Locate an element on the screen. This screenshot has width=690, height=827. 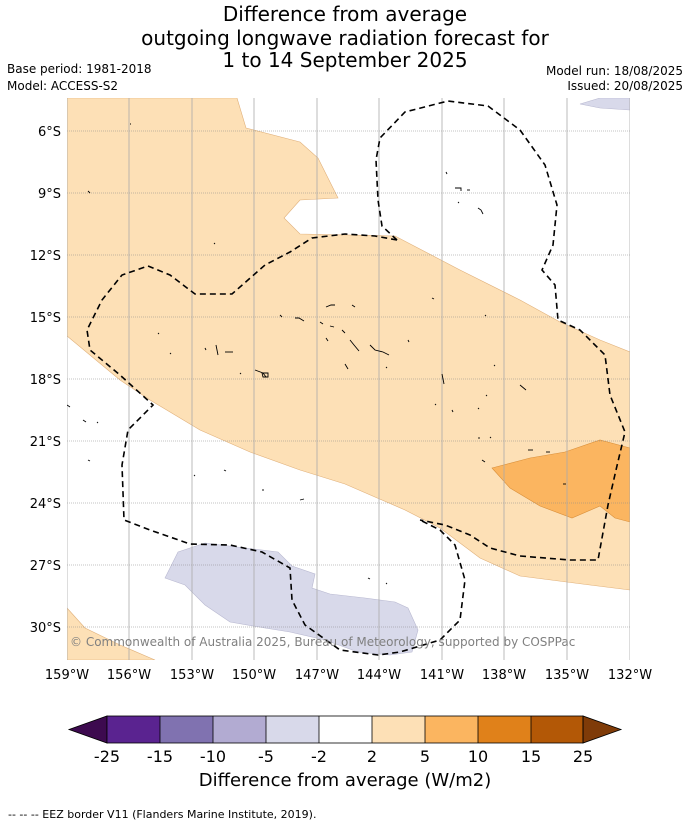
lat-label: 24°S is located at coordinates (45, 504).